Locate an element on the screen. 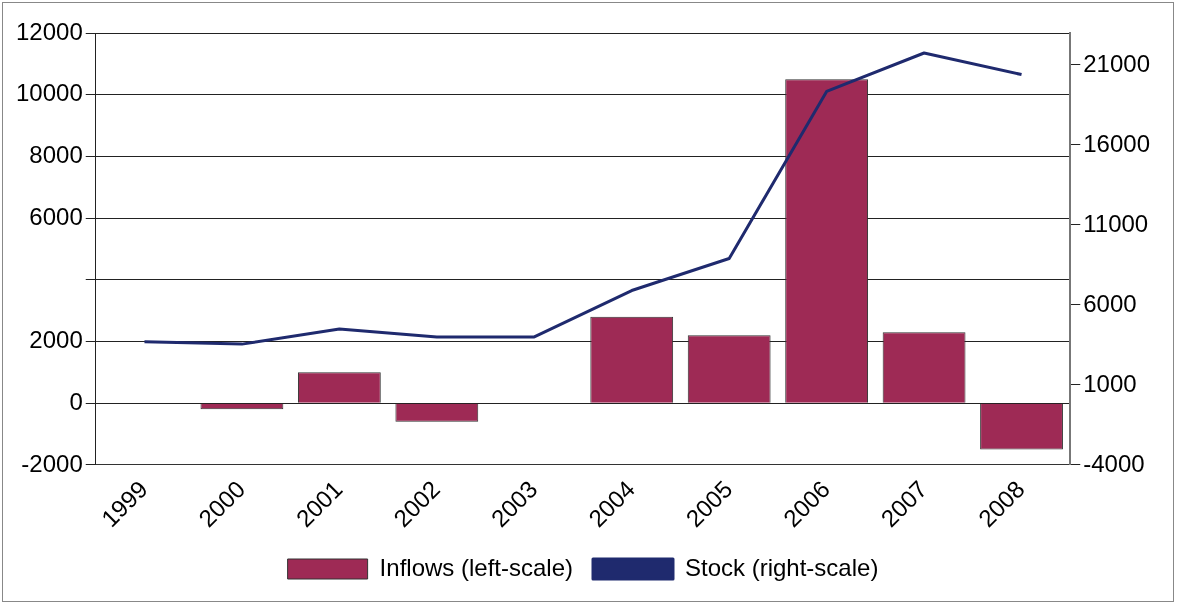  y2-tick-label: 11000 is located at coordinates (1116, 223).